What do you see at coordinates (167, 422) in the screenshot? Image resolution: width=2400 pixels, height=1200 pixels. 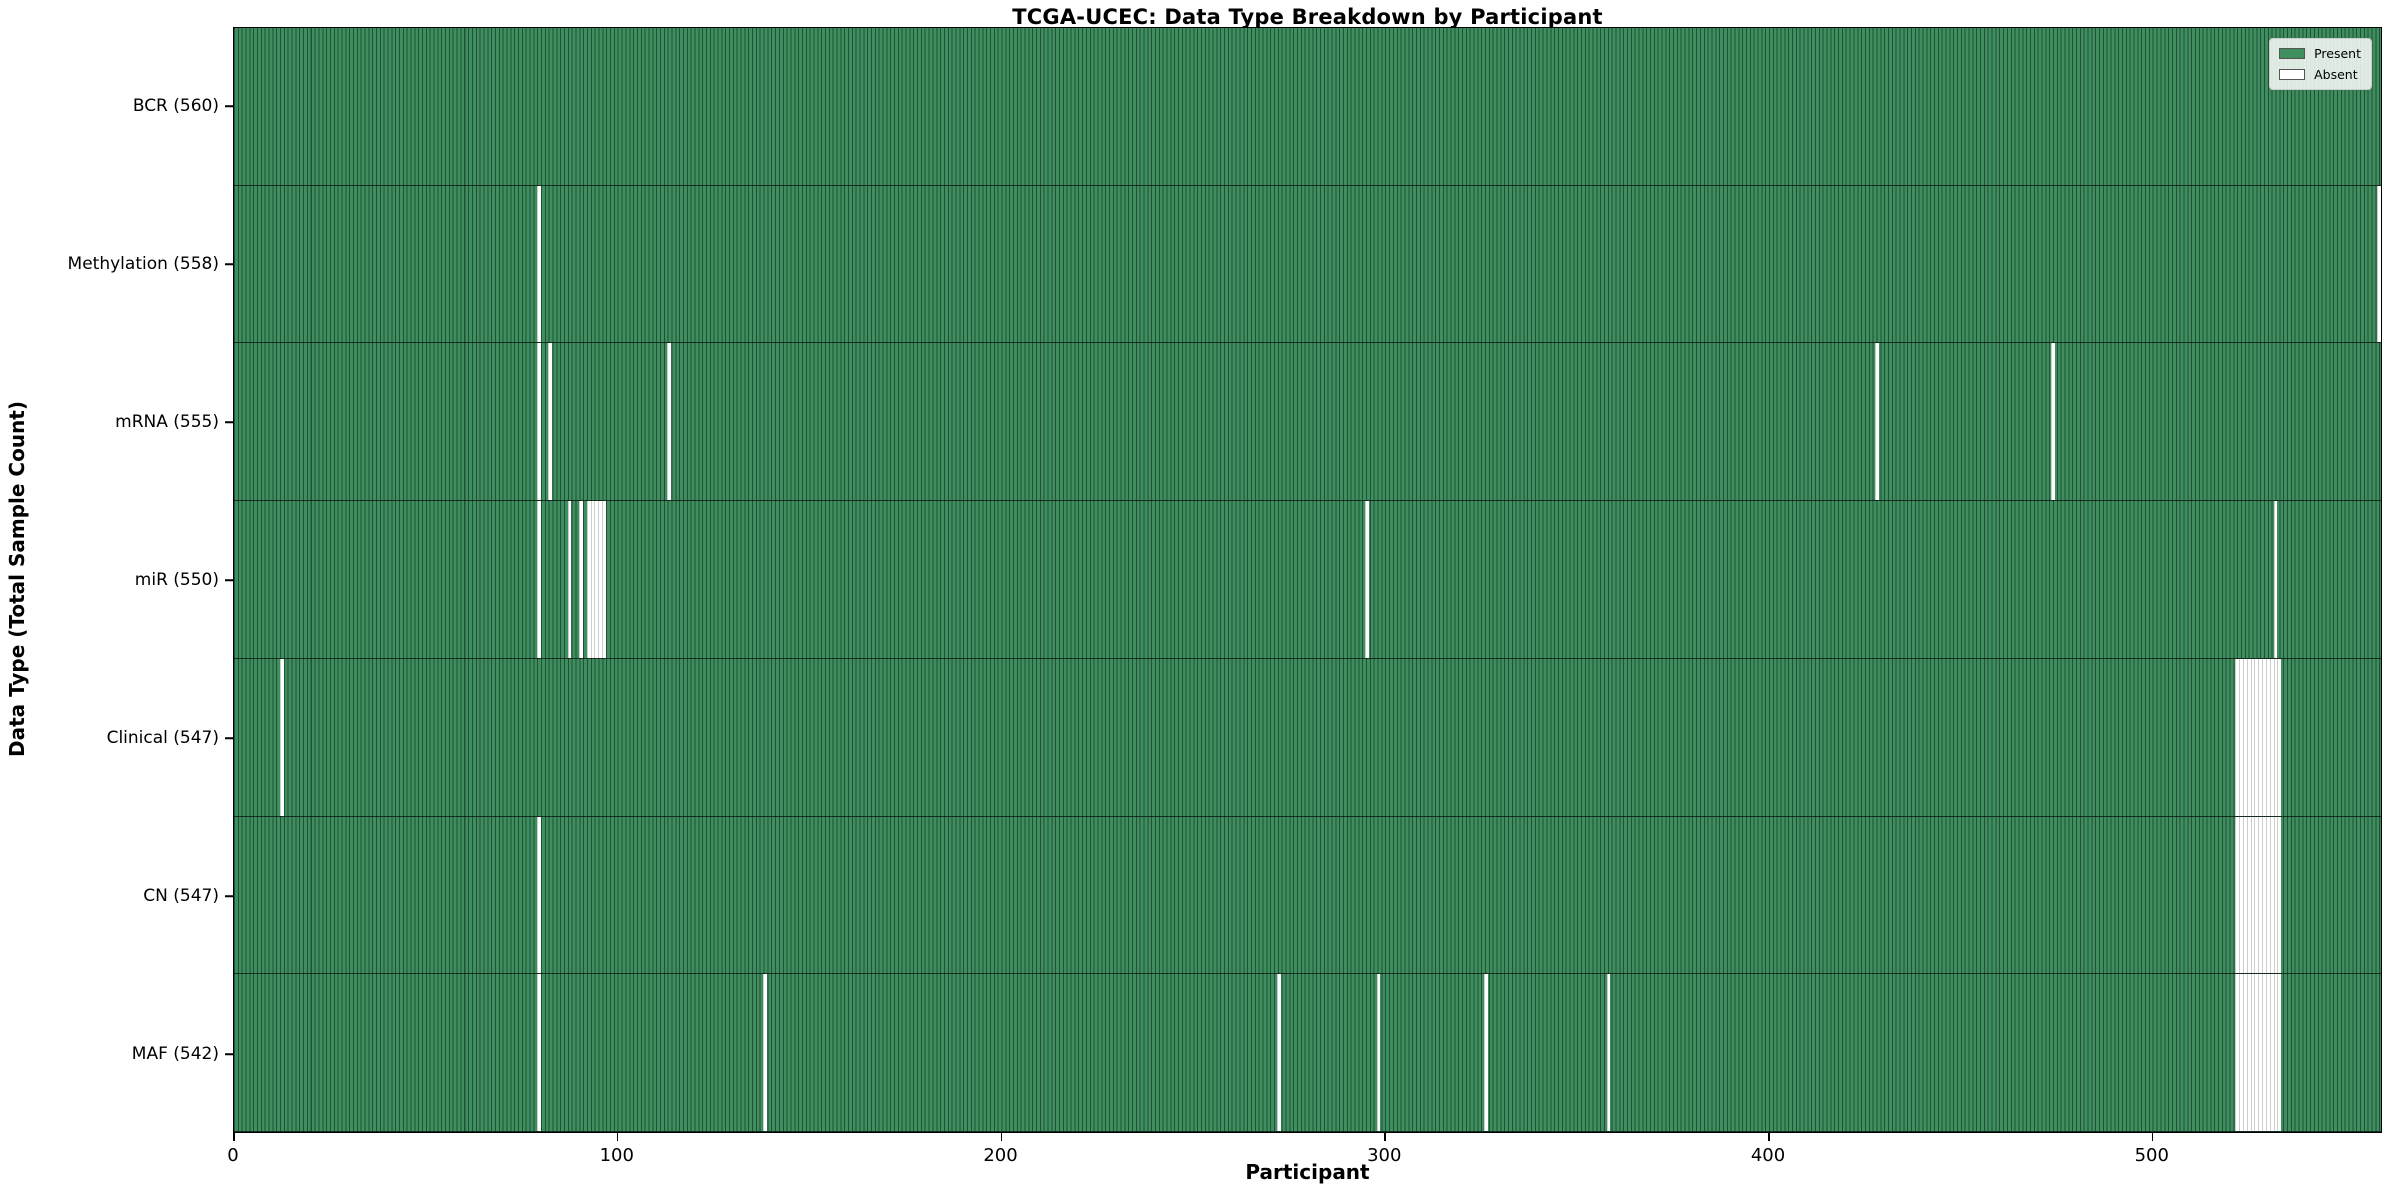 I see `y-tick-label-mrna: mRNA (555)` at bounding box center [167, 422].